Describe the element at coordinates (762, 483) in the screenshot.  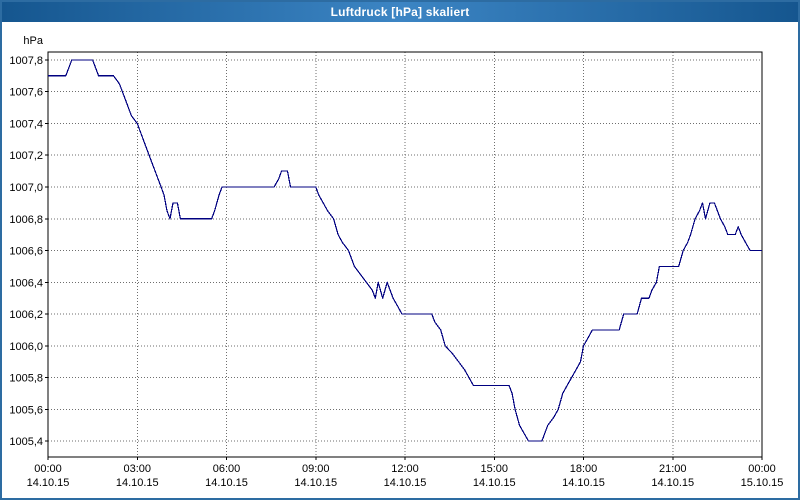
I see `x-tick-date-label: 15.10.15` at that location.